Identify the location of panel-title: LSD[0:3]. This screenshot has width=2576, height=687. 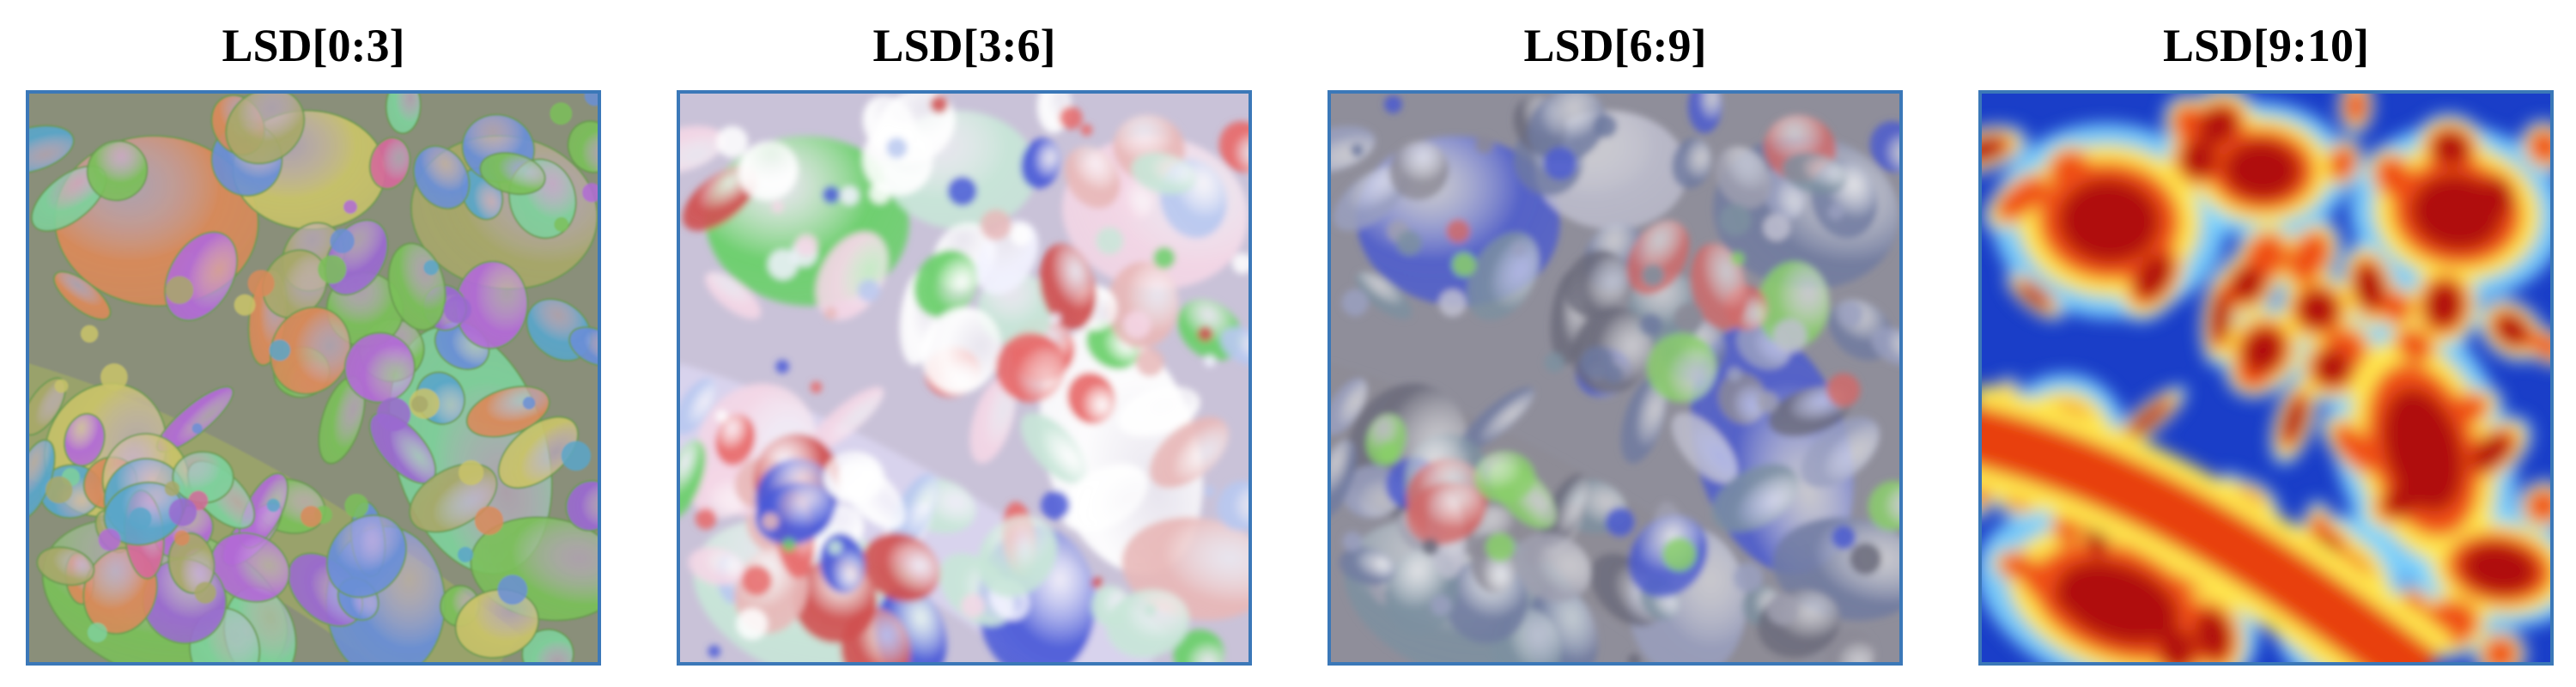
(313, 45).